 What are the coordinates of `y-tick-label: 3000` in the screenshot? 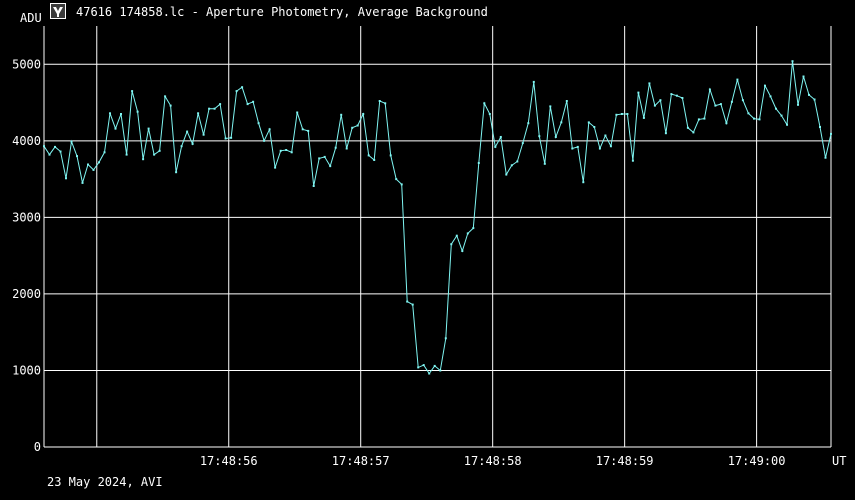 It's located at (26, 217).